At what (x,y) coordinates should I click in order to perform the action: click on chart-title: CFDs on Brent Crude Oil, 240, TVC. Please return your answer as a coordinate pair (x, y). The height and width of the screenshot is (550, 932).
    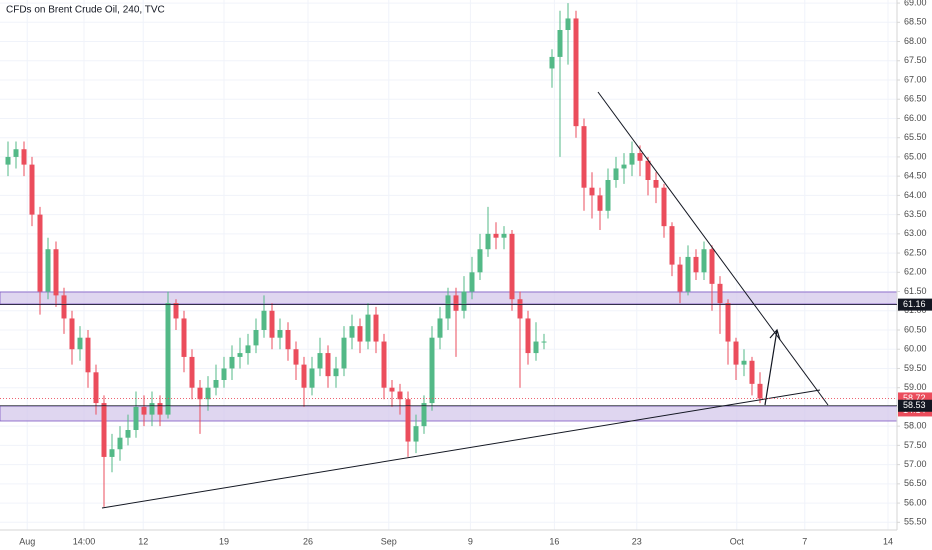
    Looking at the image, I should click on (85, 10).